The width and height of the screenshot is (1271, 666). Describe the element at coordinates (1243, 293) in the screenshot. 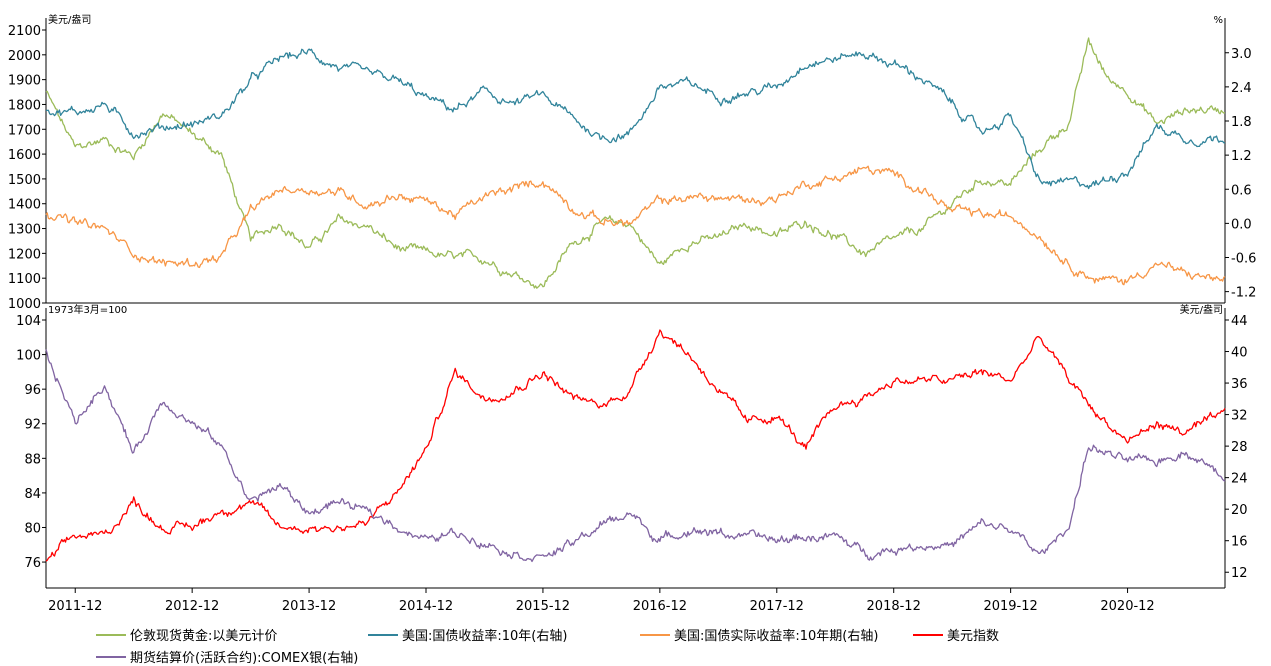

I see `top-panel-right-tick-label: -1.2` at that location.